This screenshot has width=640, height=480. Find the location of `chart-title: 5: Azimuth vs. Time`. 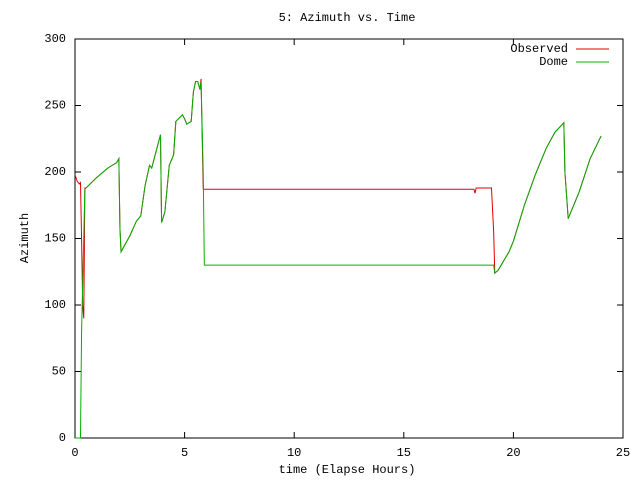

chart-title: 5: Azimuth vs. Time is located at coordinates (347, 18).